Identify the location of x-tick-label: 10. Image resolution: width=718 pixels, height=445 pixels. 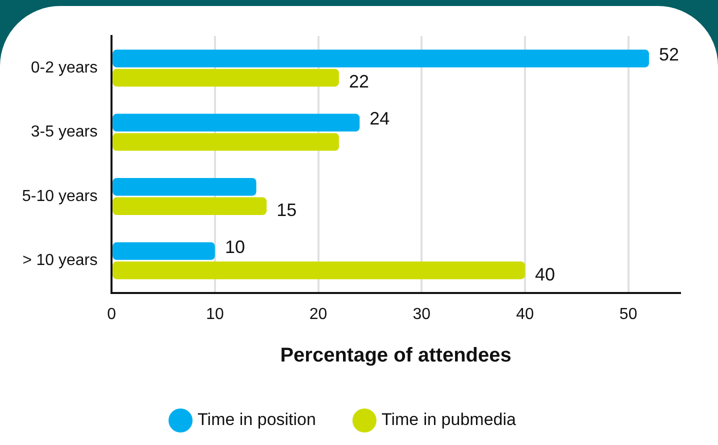
(215, 314).